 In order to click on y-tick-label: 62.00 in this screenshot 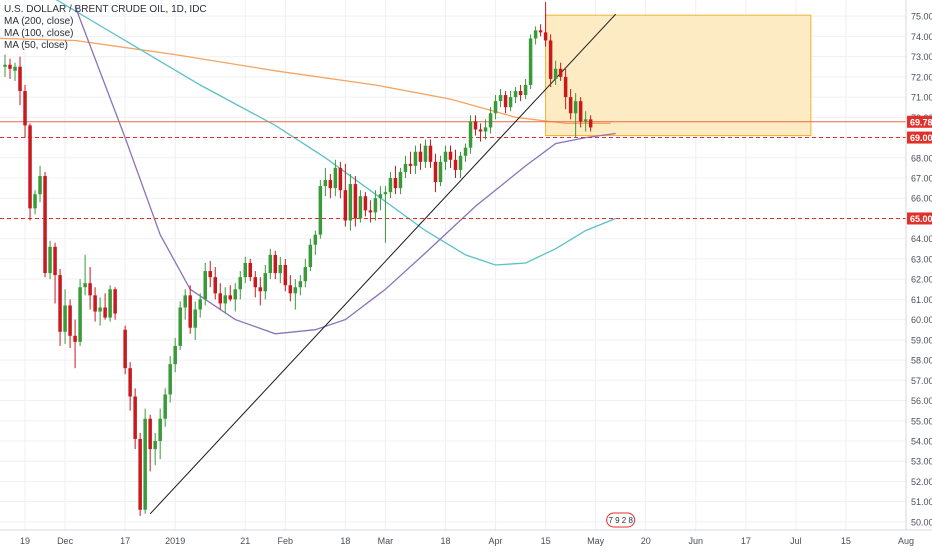, I will do `click(921, 280)`.